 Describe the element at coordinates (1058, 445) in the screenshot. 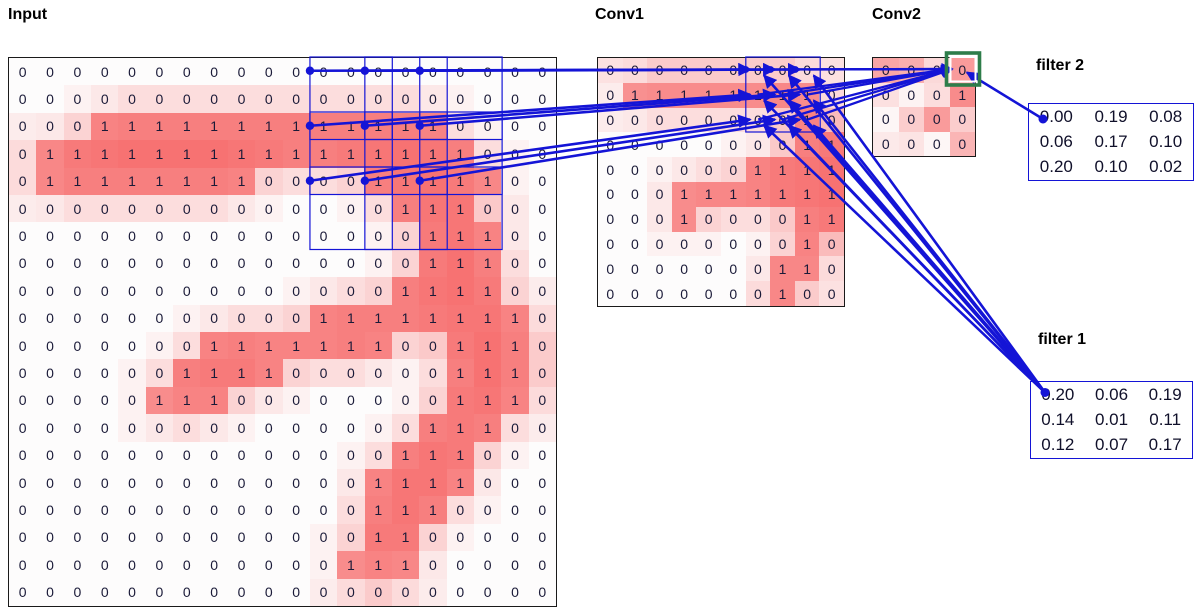

I see `filter-value: 0.12` at that location.